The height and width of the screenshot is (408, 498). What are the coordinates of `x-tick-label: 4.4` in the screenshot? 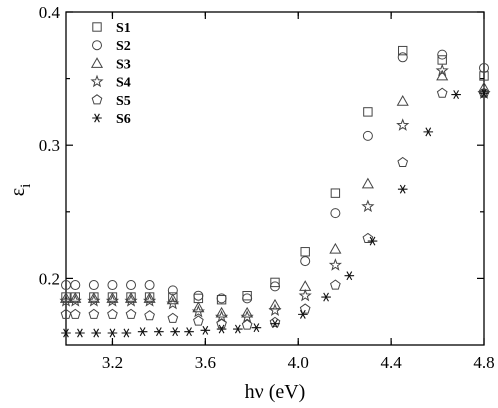 It's located at (391, 362).